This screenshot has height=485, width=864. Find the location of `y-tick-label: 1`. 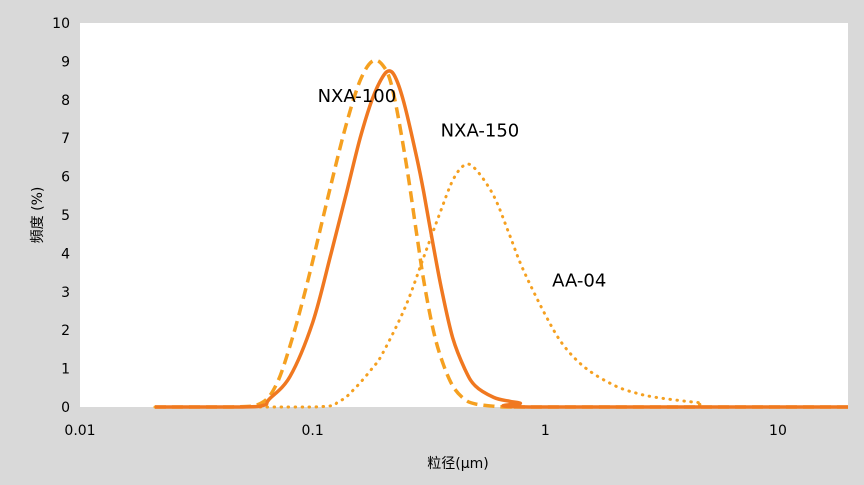

y-tick-label: 1 is located at coordinates (65, 370).